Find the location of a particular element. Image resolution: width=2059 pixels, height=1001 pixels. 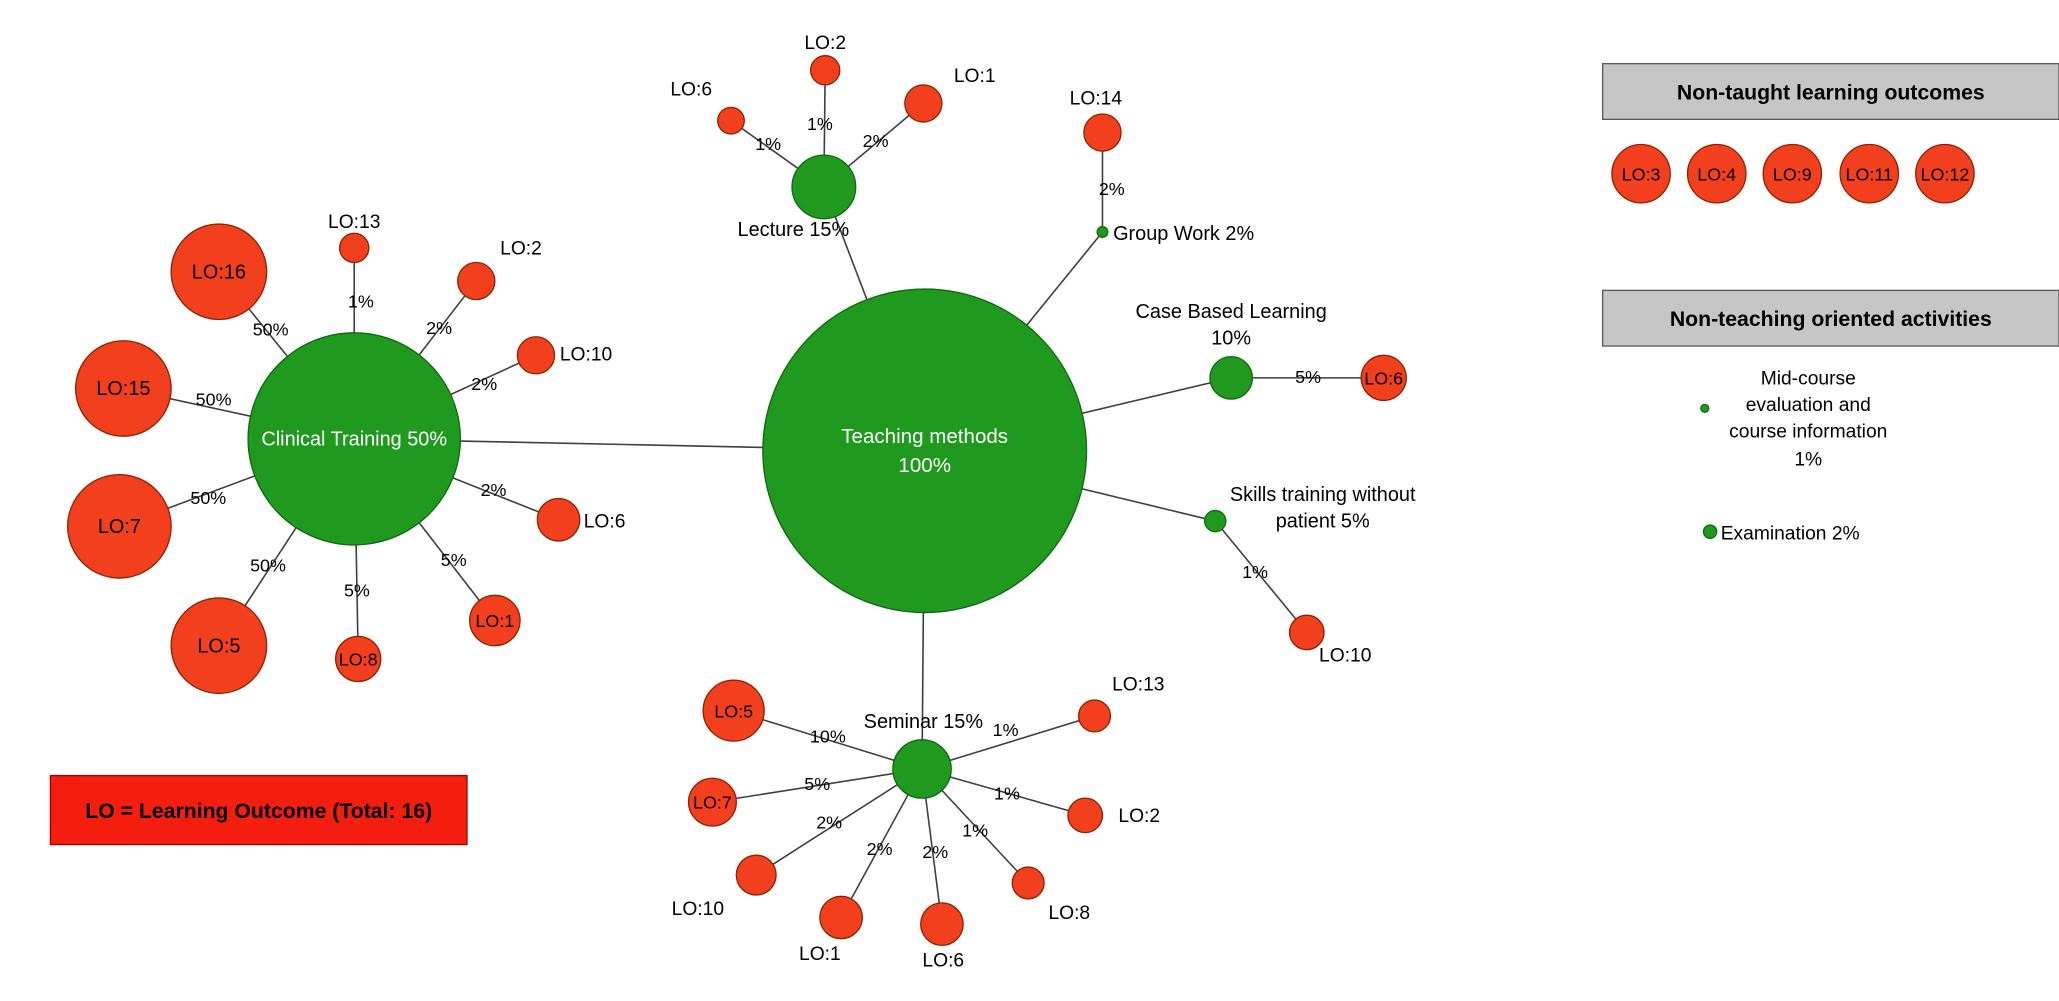

label-clinical-training: Clinical Training 50% is located at coordinates (354, 439).